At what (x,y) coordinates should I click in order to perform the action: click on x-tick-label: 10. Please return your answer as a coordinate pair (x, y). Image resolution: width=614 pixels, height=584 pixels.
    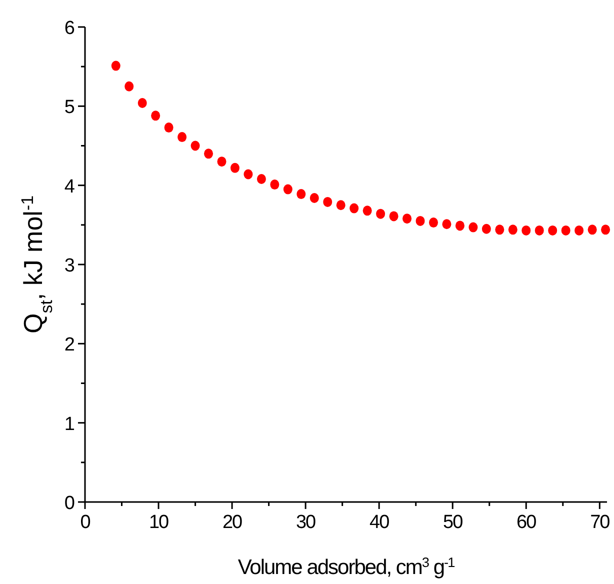
    Looking at the image, I should click on (158, 522).